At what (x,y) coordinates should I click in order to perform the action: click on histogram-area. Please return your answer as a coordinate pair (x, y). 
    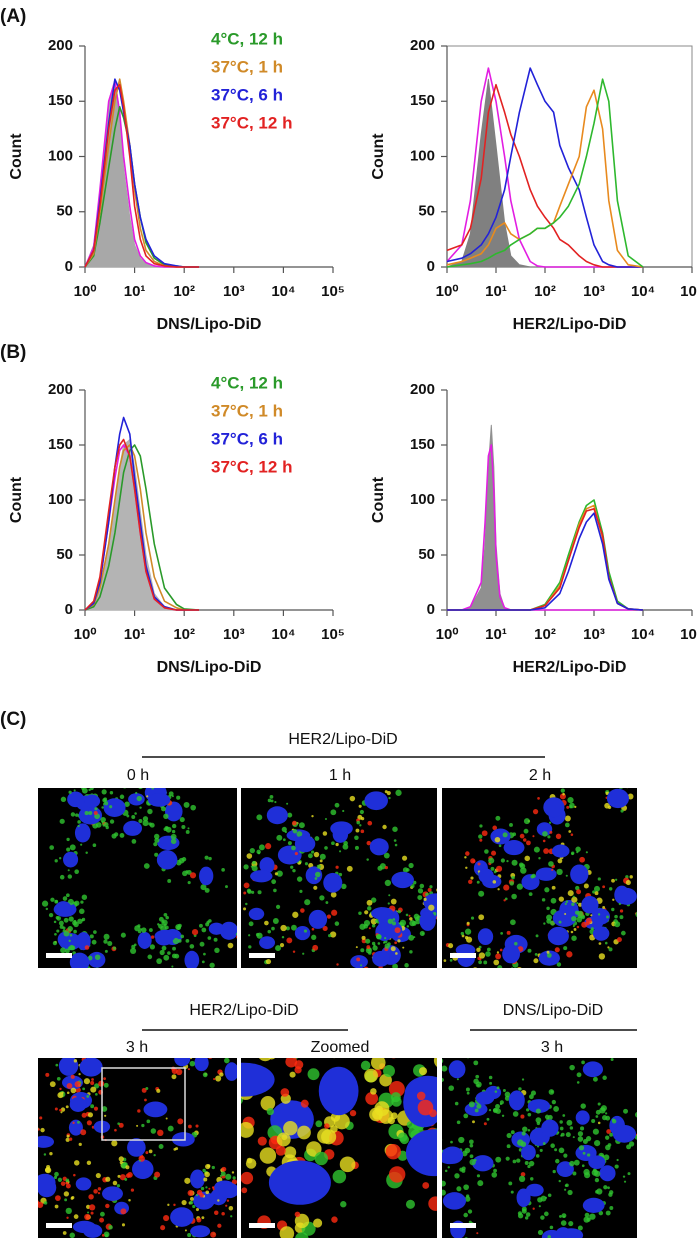
    Looking at the image, I should click on (545, 517).